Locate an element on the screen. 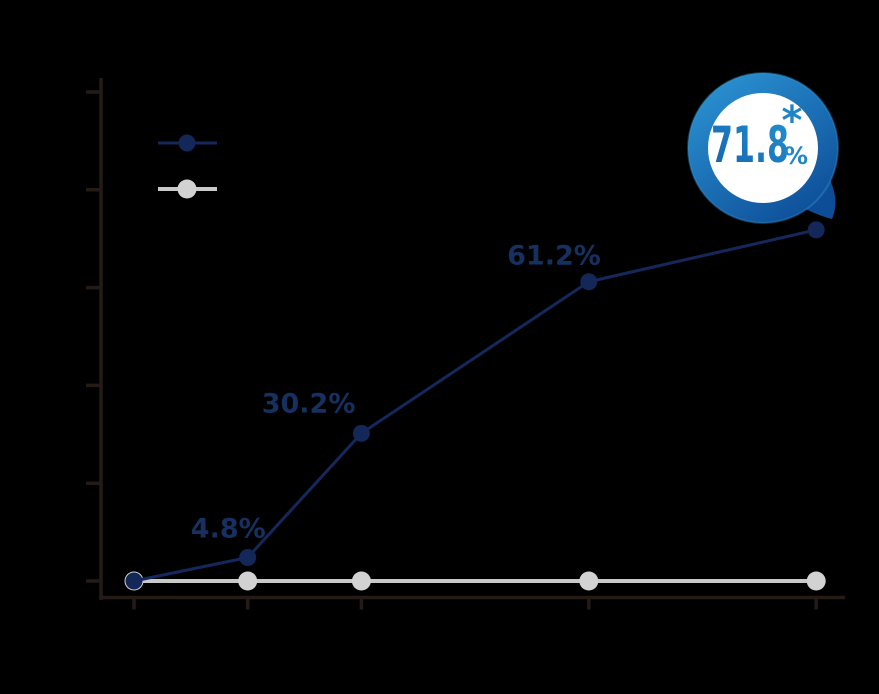 The image size is (879, 694). point-label: 4.8% is located at coordinates (228, 529).